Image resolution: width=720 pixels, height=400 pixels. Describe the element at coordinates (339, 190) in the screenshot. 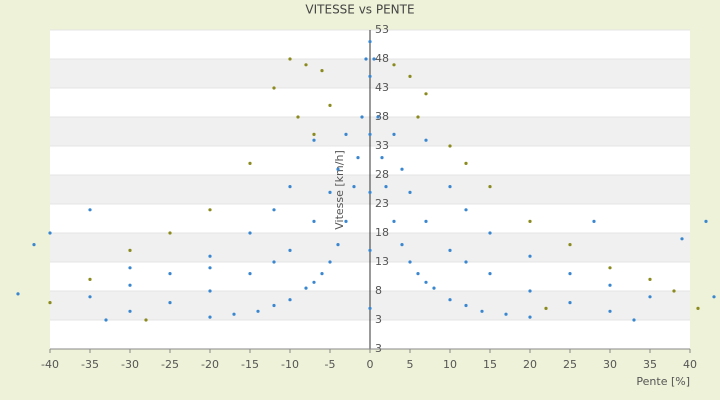

I see `y-axis-title: Vitesse [km/h]` at that location.